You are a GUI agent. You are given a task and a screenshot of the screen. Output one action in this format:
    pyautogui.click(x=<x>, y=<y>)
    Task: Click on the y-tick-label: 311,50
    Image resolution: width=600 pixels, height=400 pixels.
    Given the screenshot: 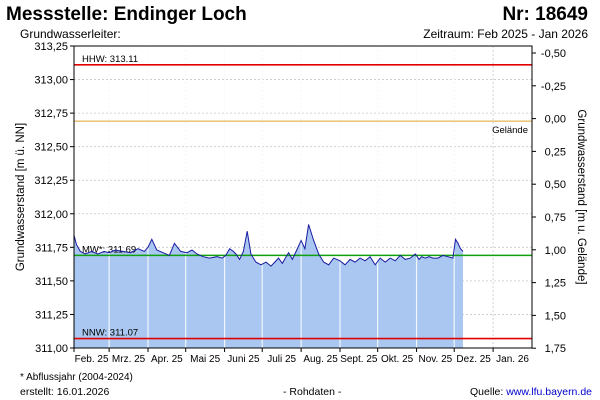 What is the action you would take?
    pyautogui.click(x=51, y=282)
    